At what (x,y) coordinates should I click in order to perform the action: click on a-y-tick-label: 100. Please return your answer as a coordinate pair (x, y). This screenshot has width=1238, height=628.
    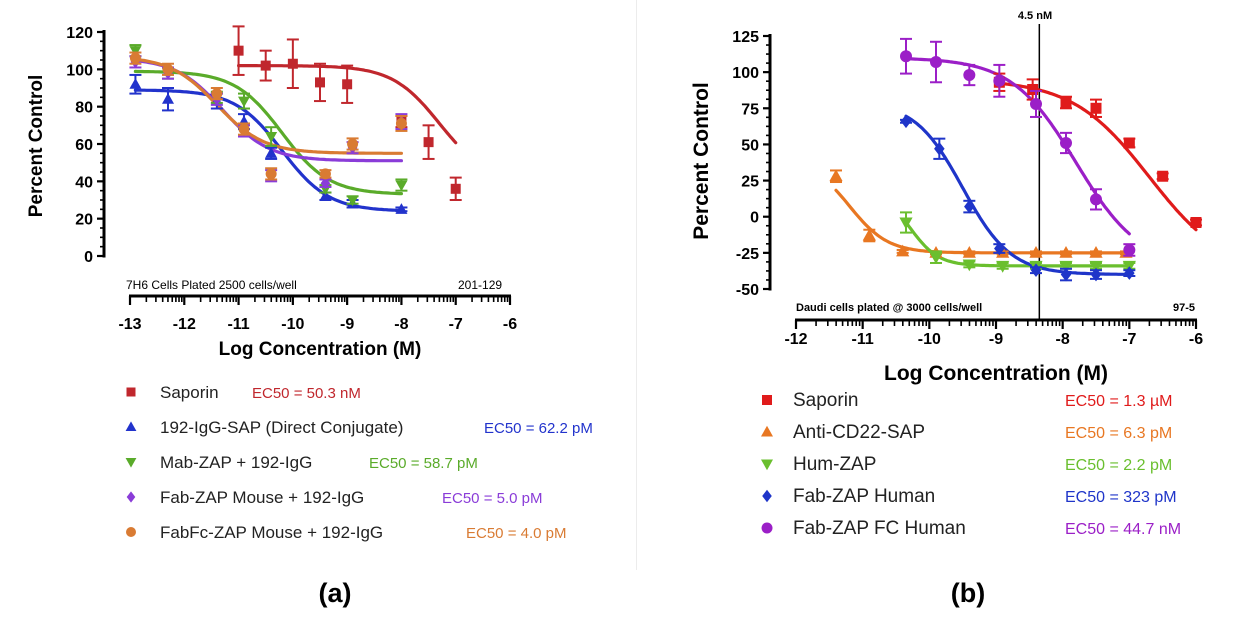
    Looking at the image, I should click on (79, 70).